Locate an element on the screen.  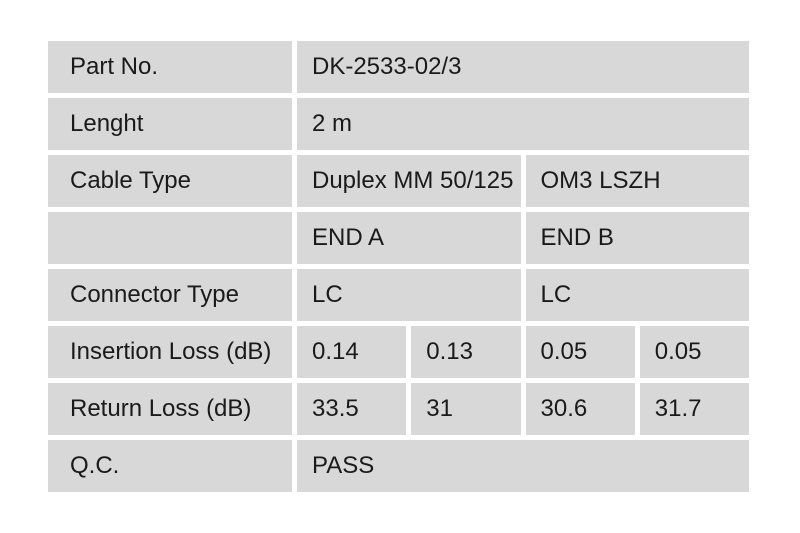
value-insertion-loss-a2: 0.13 is located at coordinates (466, 352).